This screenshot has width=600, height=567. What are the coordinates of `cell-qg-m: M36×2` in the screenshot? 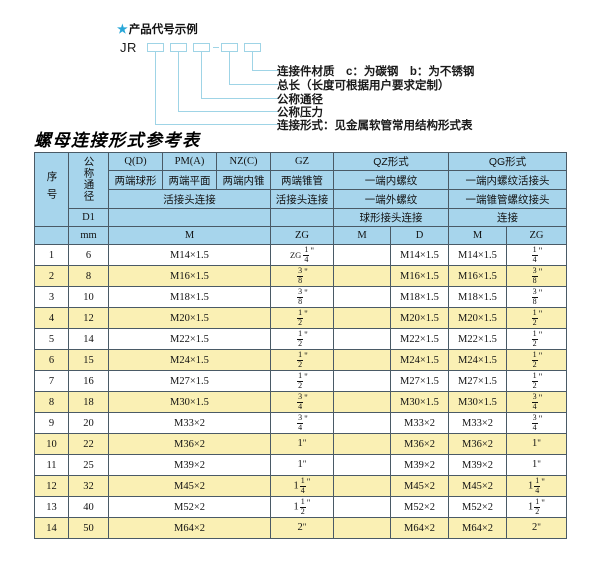 It's located at (477, 444).